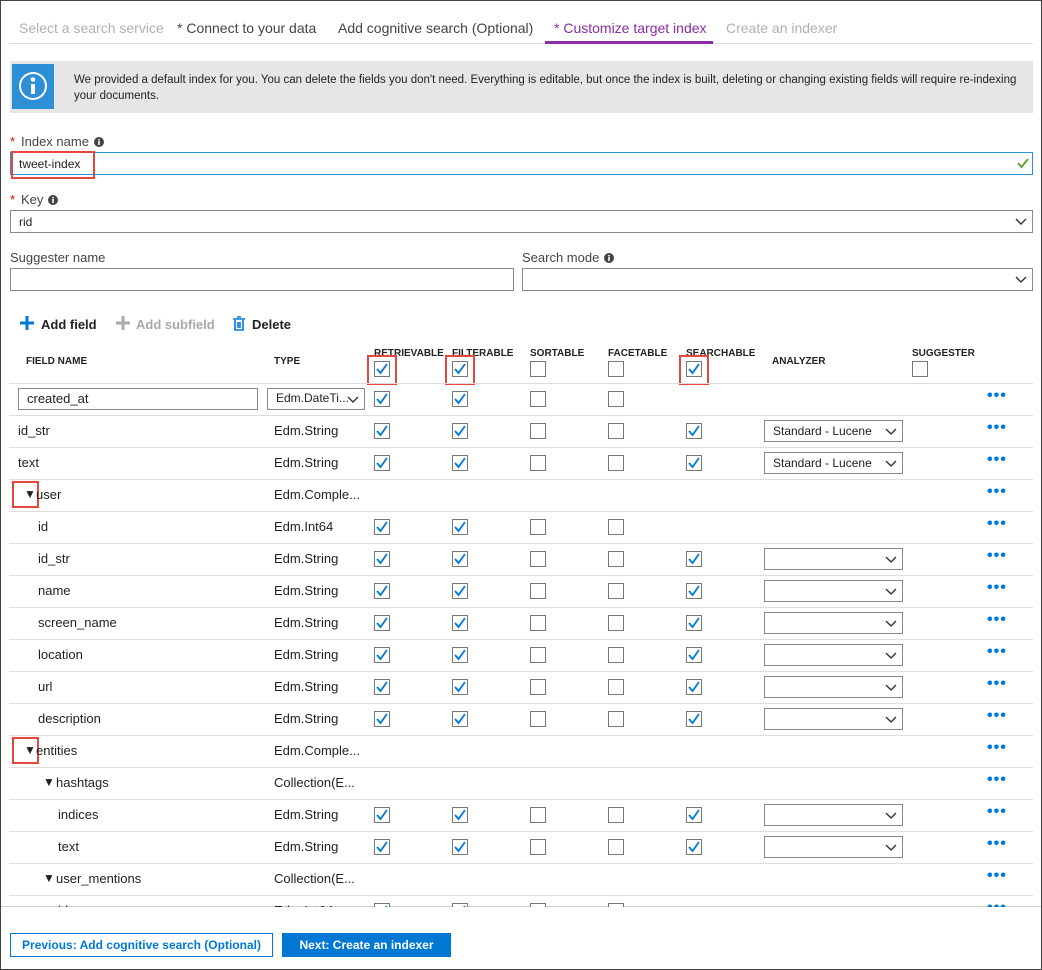 This screenshot has width=1042, height=970. What do you see at coordinates (521, 221) in the screenshot?
I see `key-select` at bounding box center [521, 221].